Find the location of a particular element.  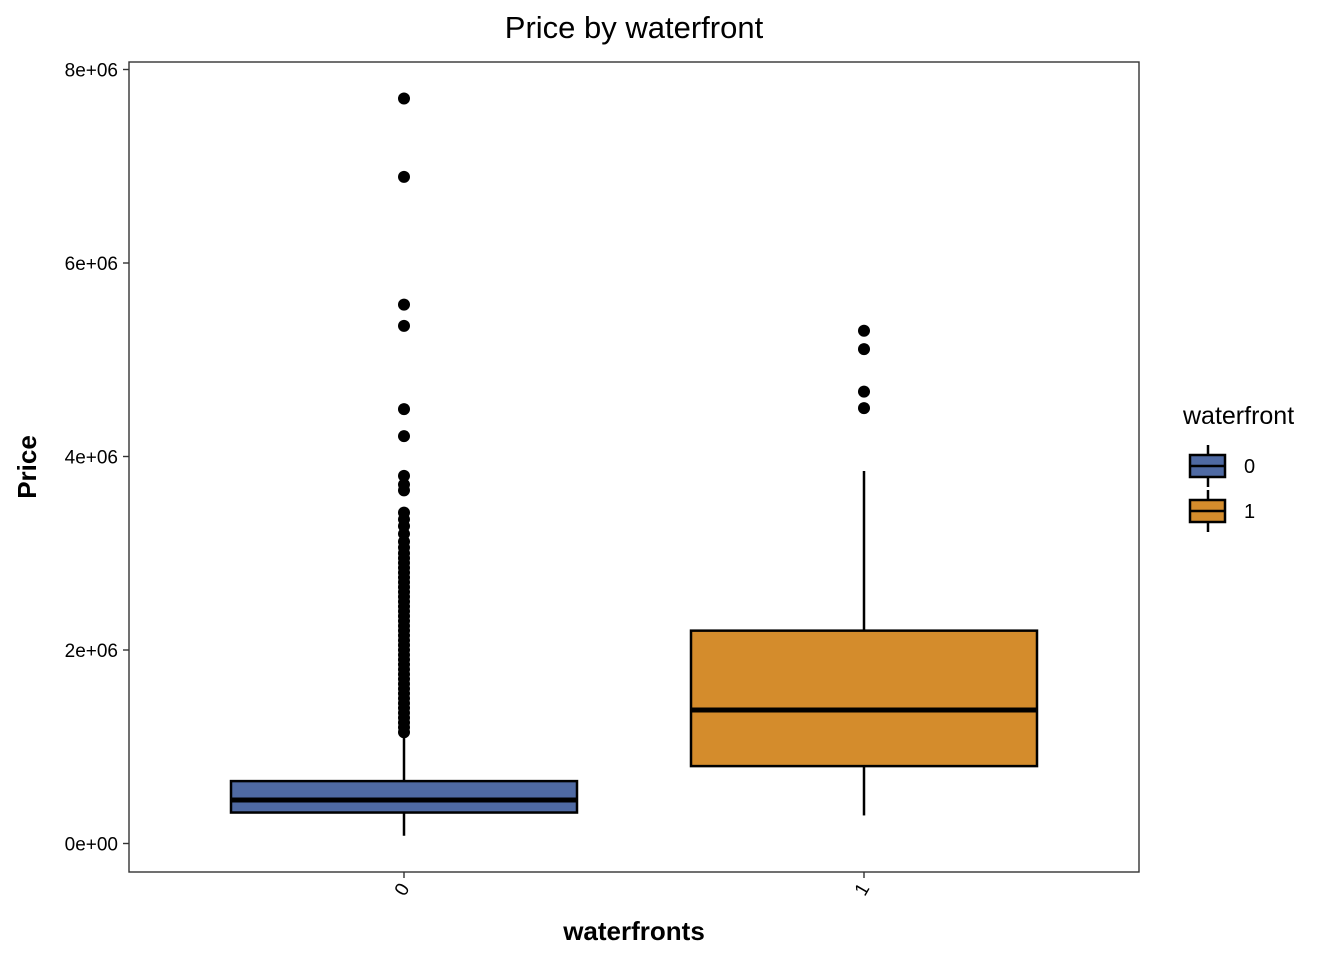

legend: waterfront 01 is located at coordinates (1238, 467).